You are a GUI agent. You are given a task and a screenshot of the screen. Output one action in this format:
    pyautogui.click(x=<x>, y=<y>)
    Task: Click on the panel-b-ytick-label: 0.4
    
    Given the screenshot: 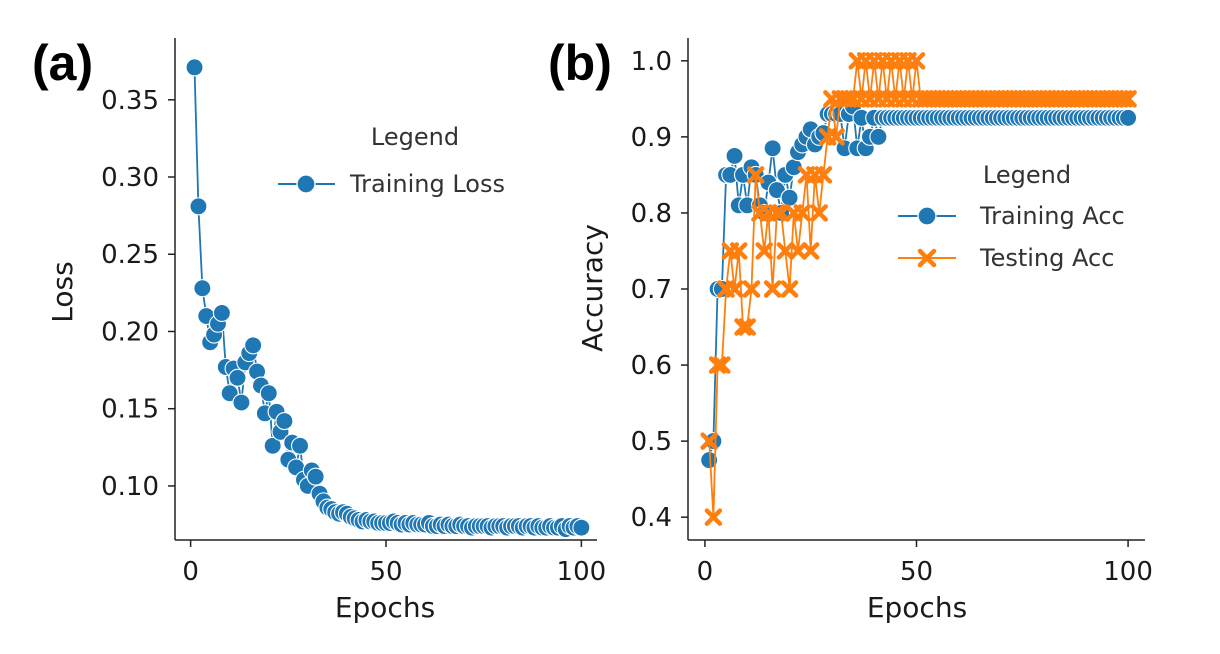 What is the action you would take?
    pyautogui.click(x=651, y=518)
    